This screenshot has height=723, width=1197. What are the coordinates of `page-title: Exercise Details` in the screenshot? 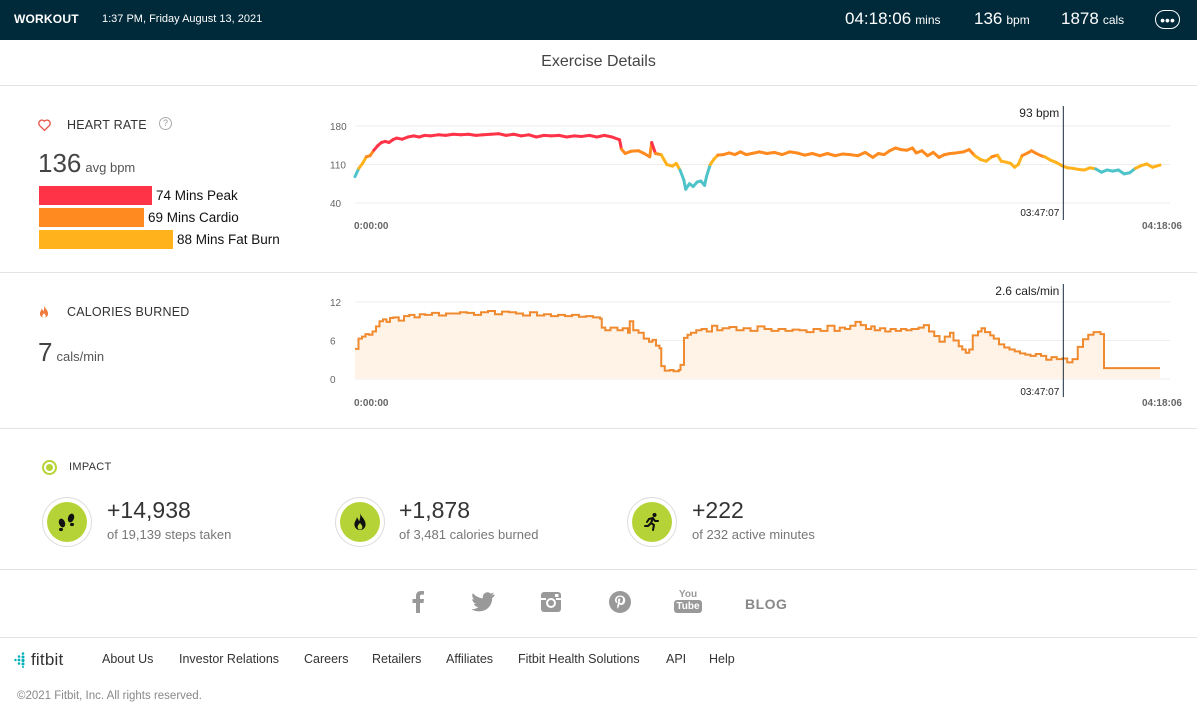 It's located at (598, 63).